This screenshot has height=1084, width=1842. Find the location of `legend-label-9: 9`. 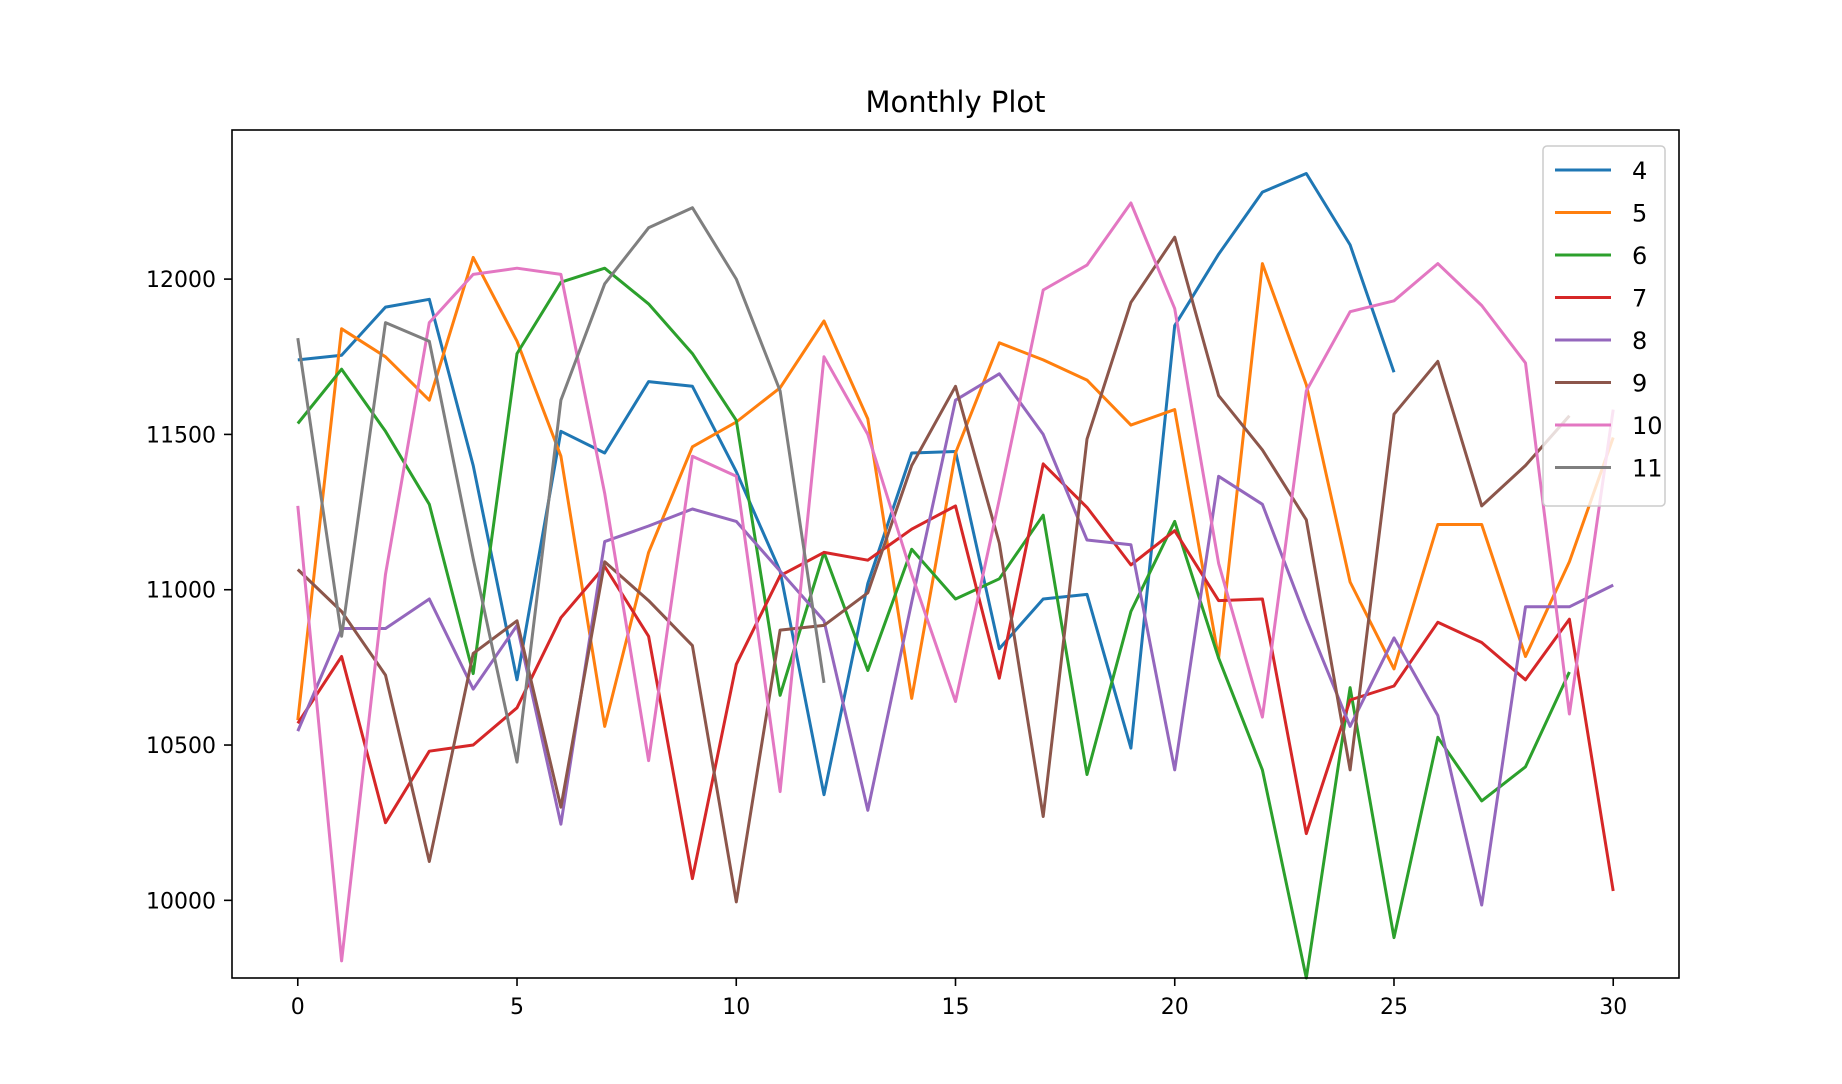

legend-label-9: 9 is located at coordinates (1639, 384).